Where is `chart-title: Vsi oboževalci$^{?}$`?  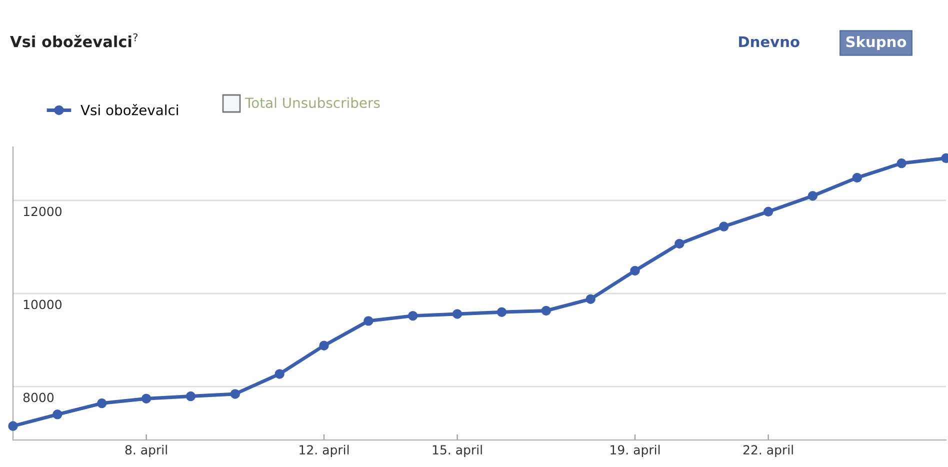 chart-title: Vsi oboževalci$^{?}$ is located at coordinates (74, 40).